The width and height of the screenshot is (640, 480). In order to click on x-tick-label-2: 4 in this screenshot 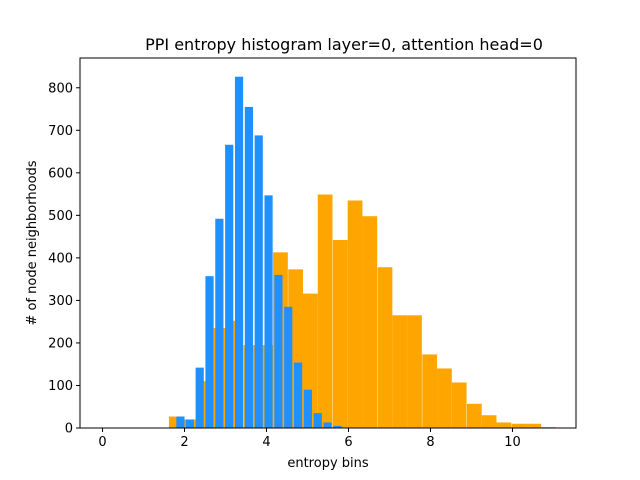, I will do `click(266, 442)`.